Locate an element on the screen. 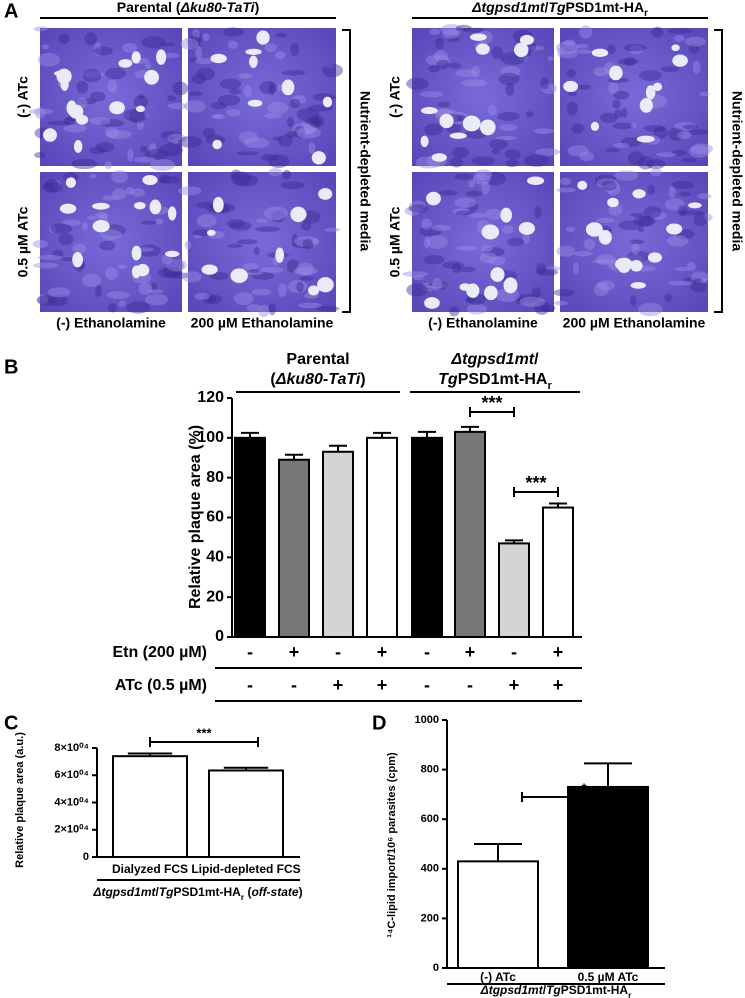 This screenshot has height=998, width=745. y-tick-label: 0 is located at coordinates (436, 968).